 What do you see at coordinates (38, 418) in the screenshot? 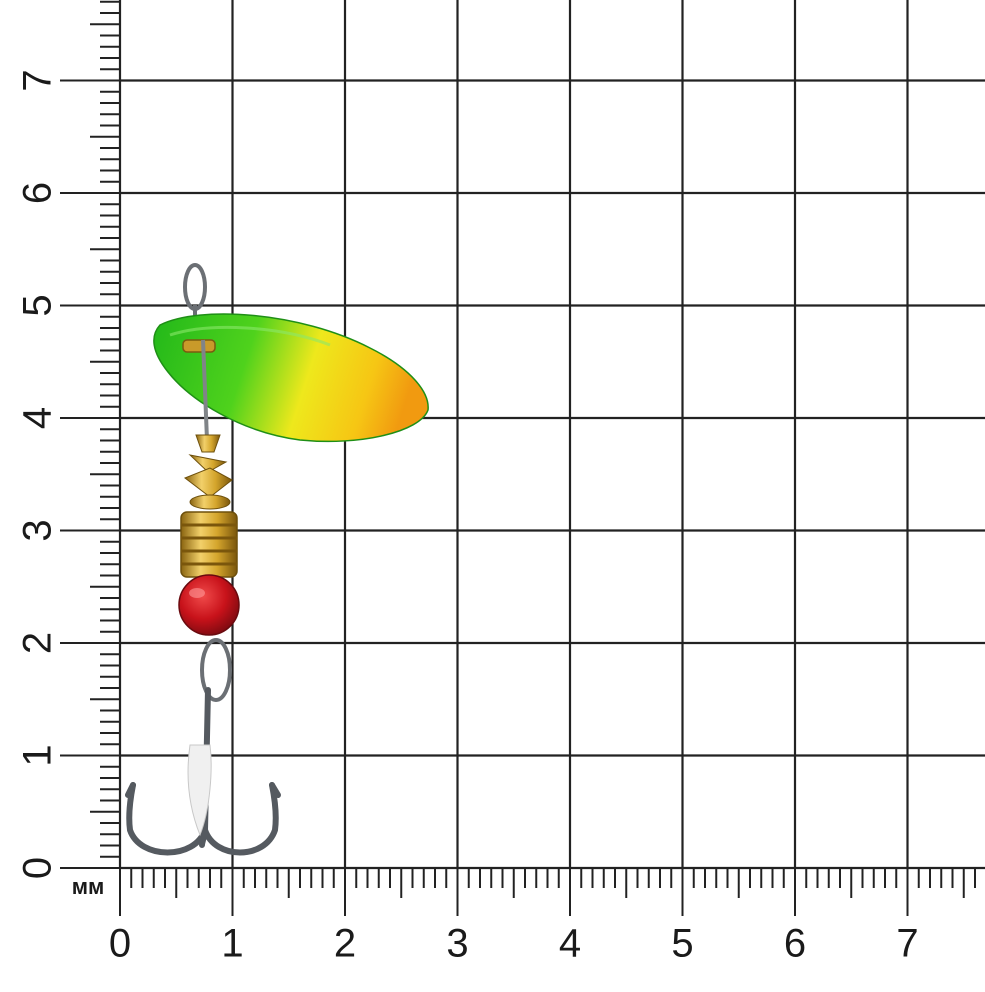
I see `y-axis-label: 4` at bounding box center [38, 418].